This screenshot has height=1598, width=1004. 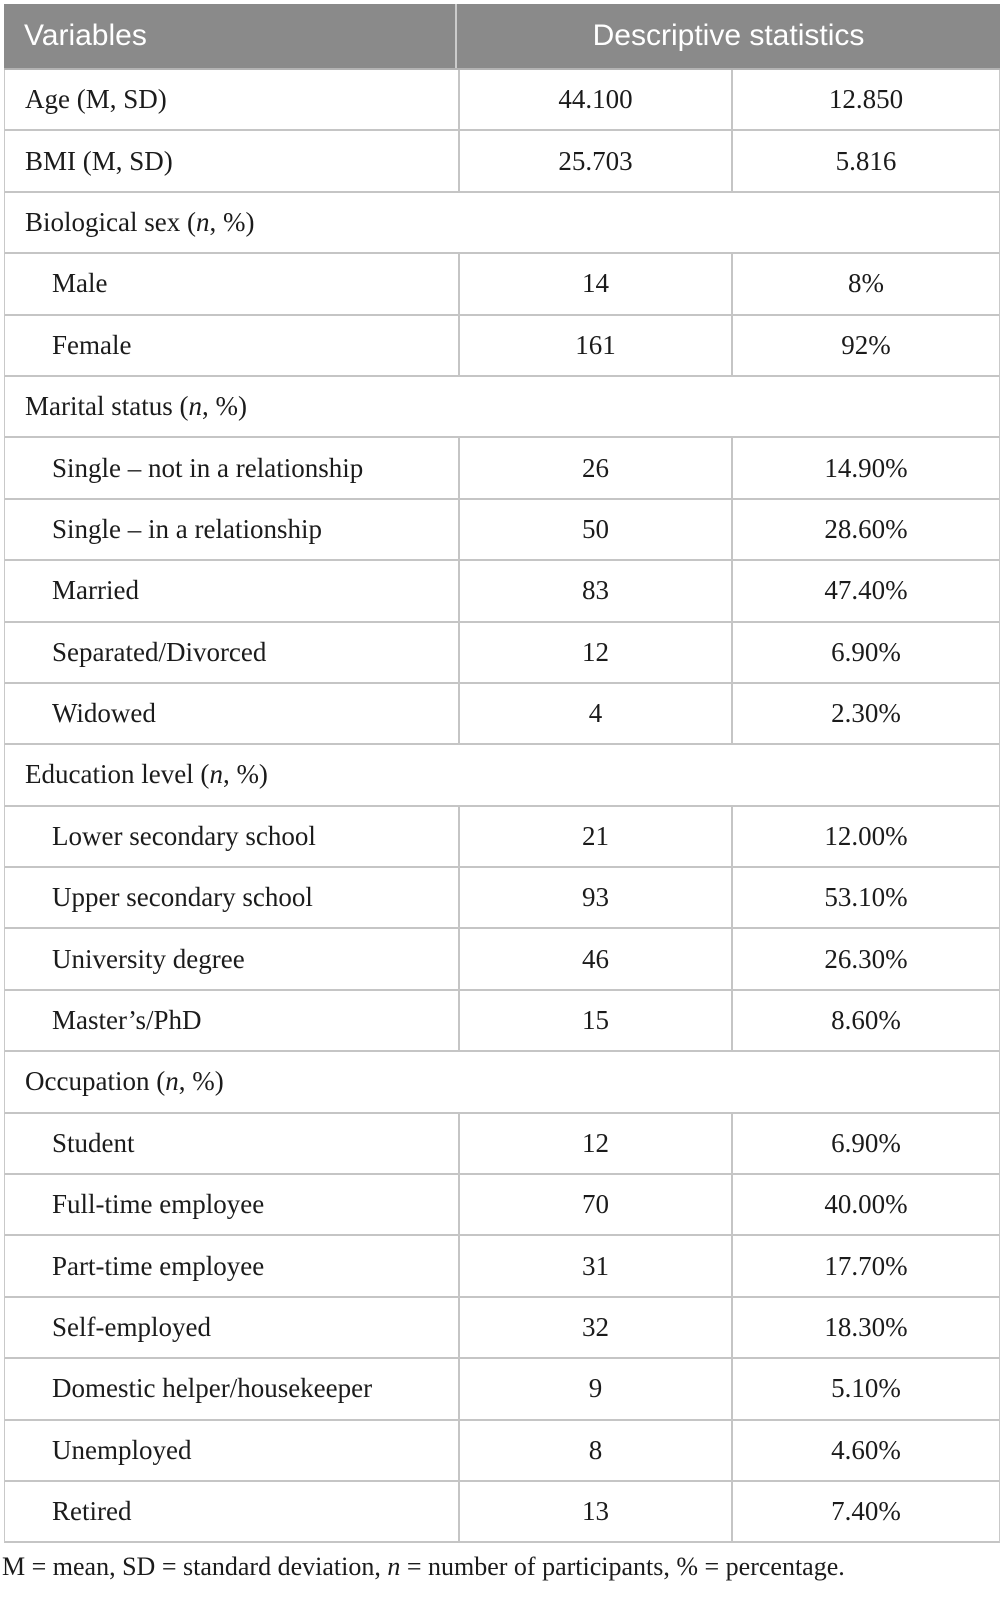 I want to click on table-row: Single – not in a relationship 26 14.90%, so click(x=502, y=469).